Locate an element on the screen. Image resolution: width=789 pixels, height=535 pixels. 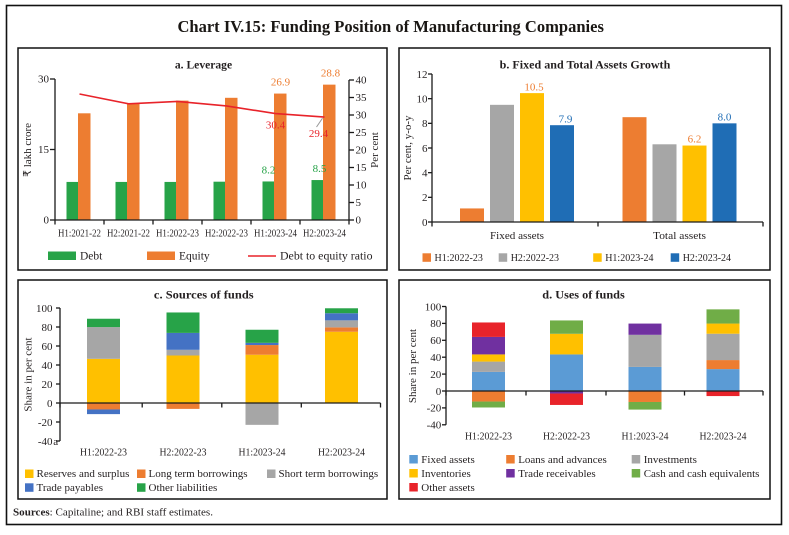
svg-text: H1:2021-22 is located at coordinates (79, 234).